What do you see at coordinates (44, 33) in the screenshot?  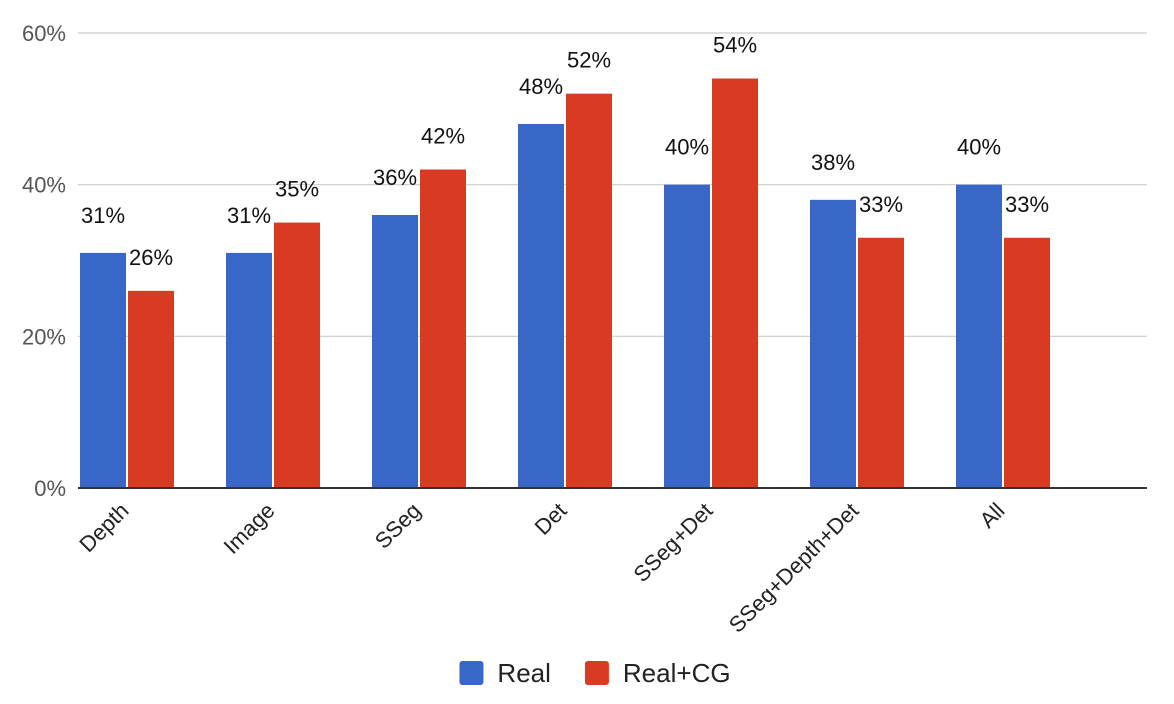 I see `y-tick-label: 60%` at bounding box center [44, 33].